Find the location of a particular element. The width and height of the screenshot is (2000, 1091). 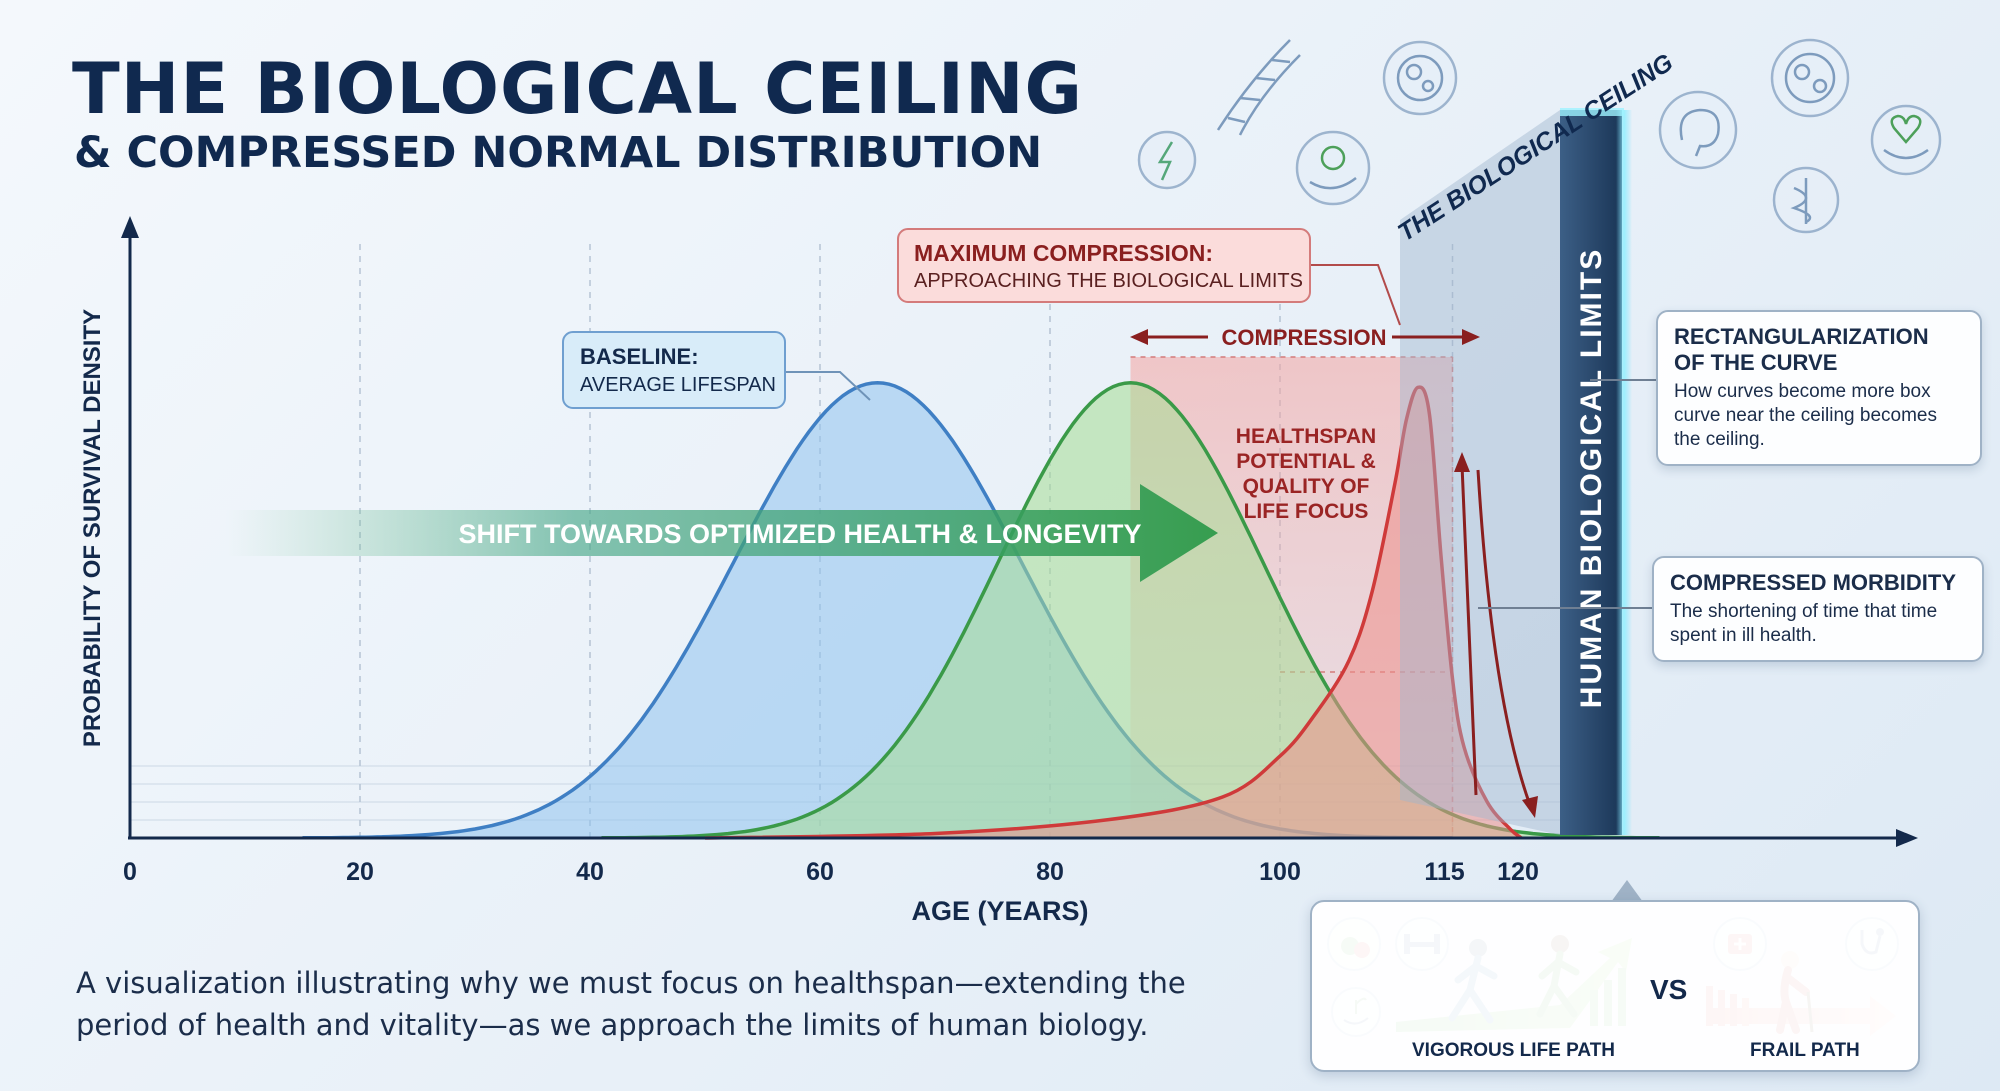

baseline-callout-title: BASELINE: is located at coordinates (639, 356).